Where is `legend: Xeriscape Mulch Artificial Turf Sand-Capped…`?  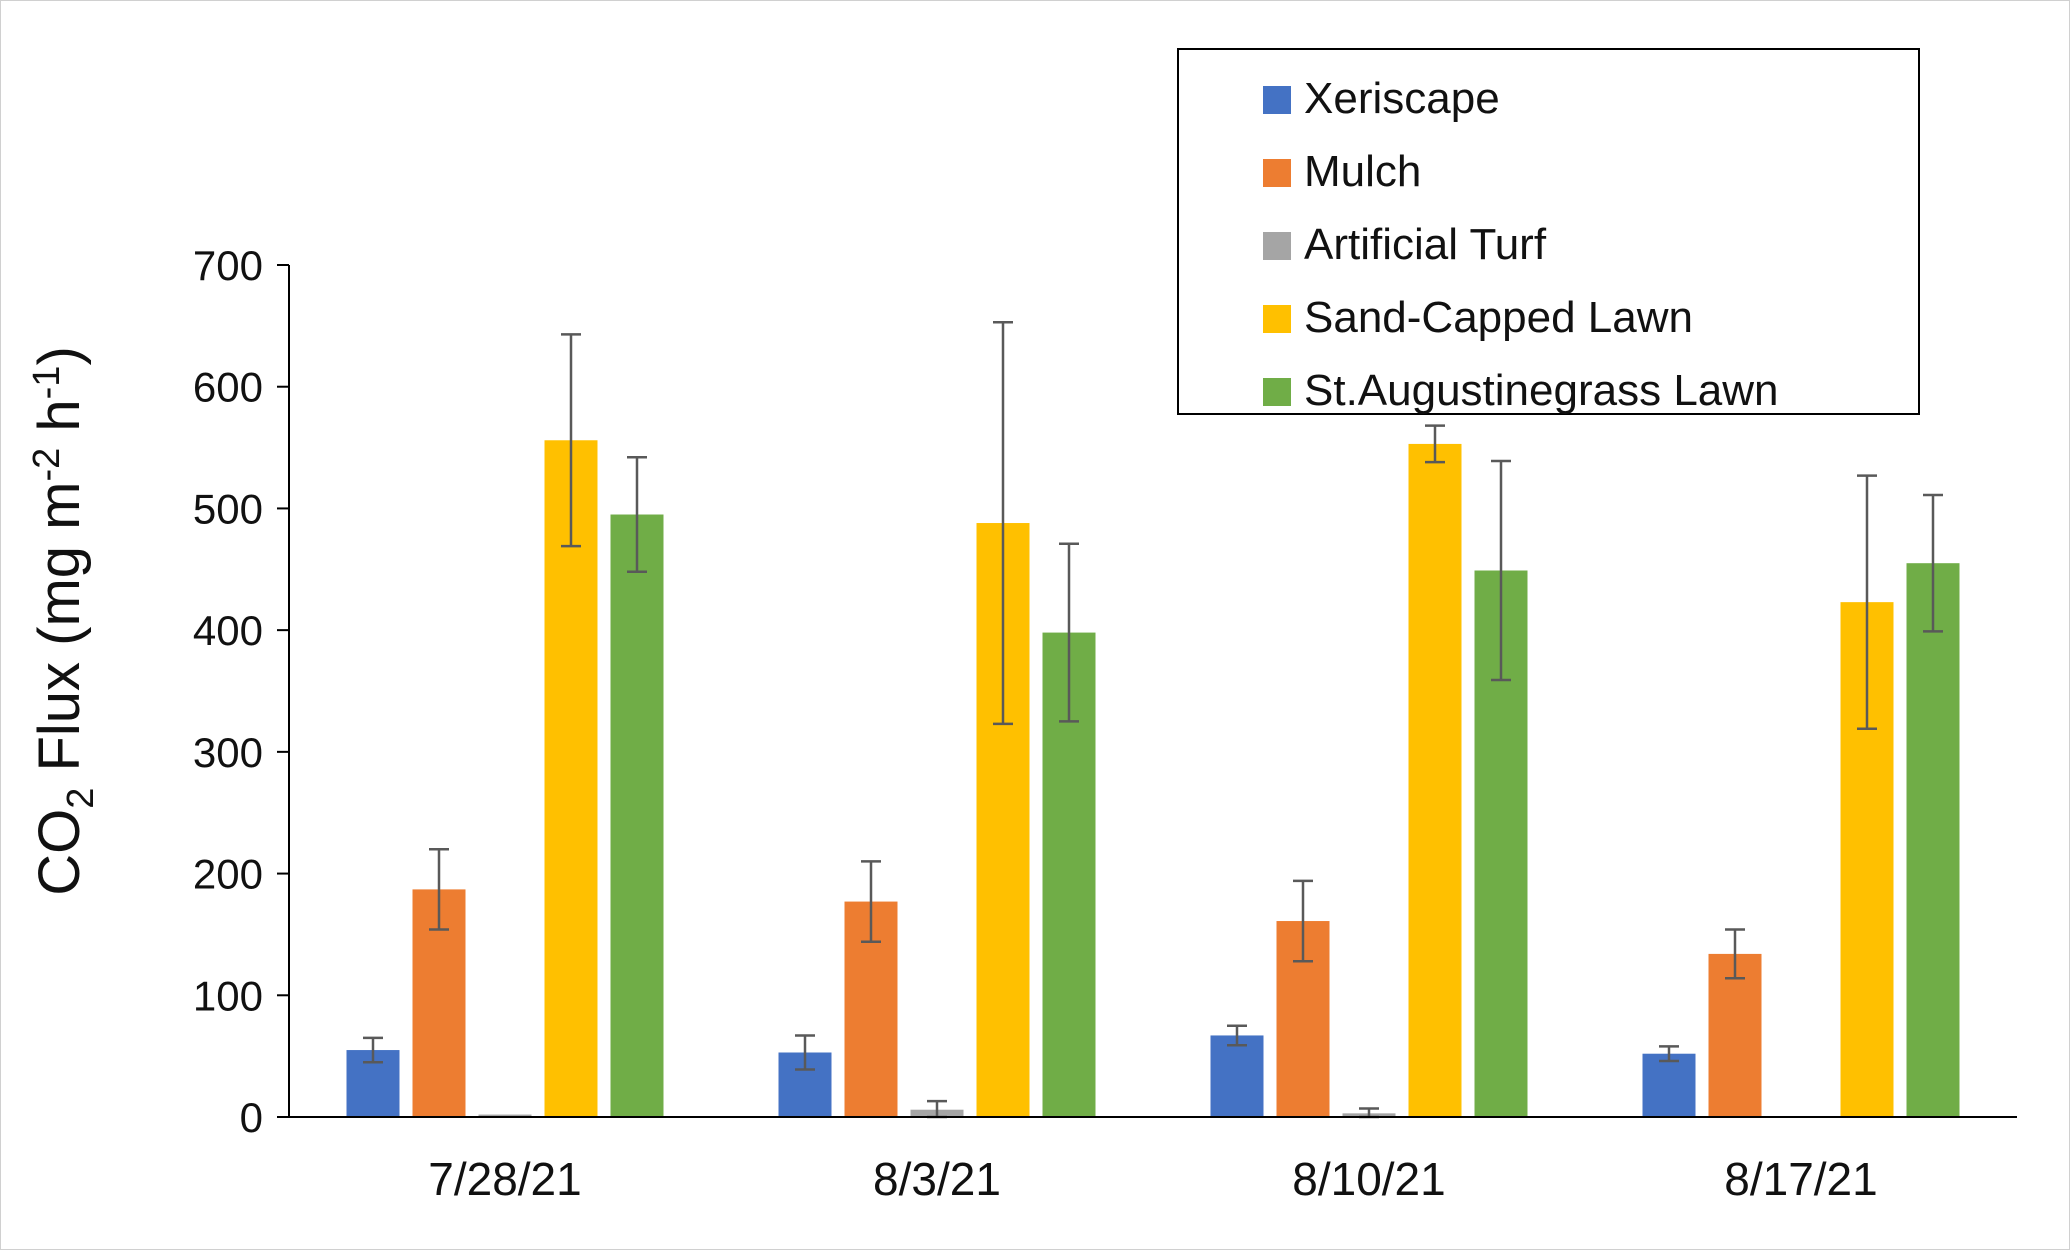
legend: Xeriscape Mulch Artificial Turf Sand-Capped… is located at coordinates (1548, 231).